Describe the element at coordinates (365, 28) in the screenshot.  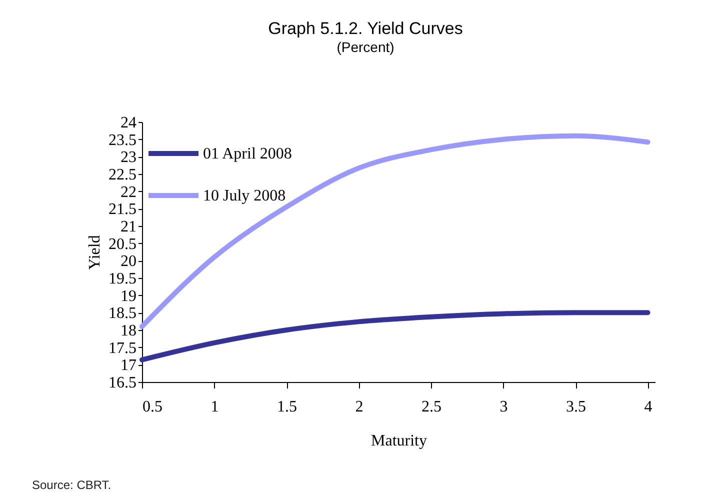
I see `chart-title: Graph 5.1.2. Yield Curves` at that location.